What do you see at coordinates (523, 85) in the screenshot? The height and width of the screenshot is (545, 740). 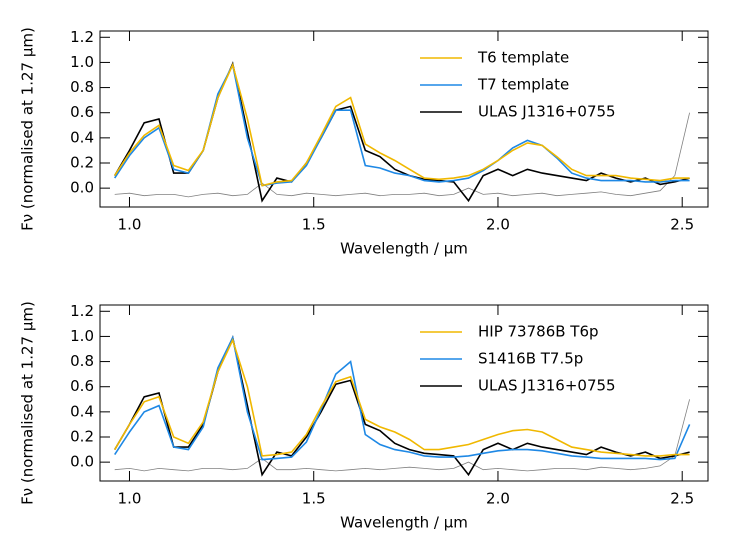 I see `legend-label: T7 template` at bounding box center [523, 85].